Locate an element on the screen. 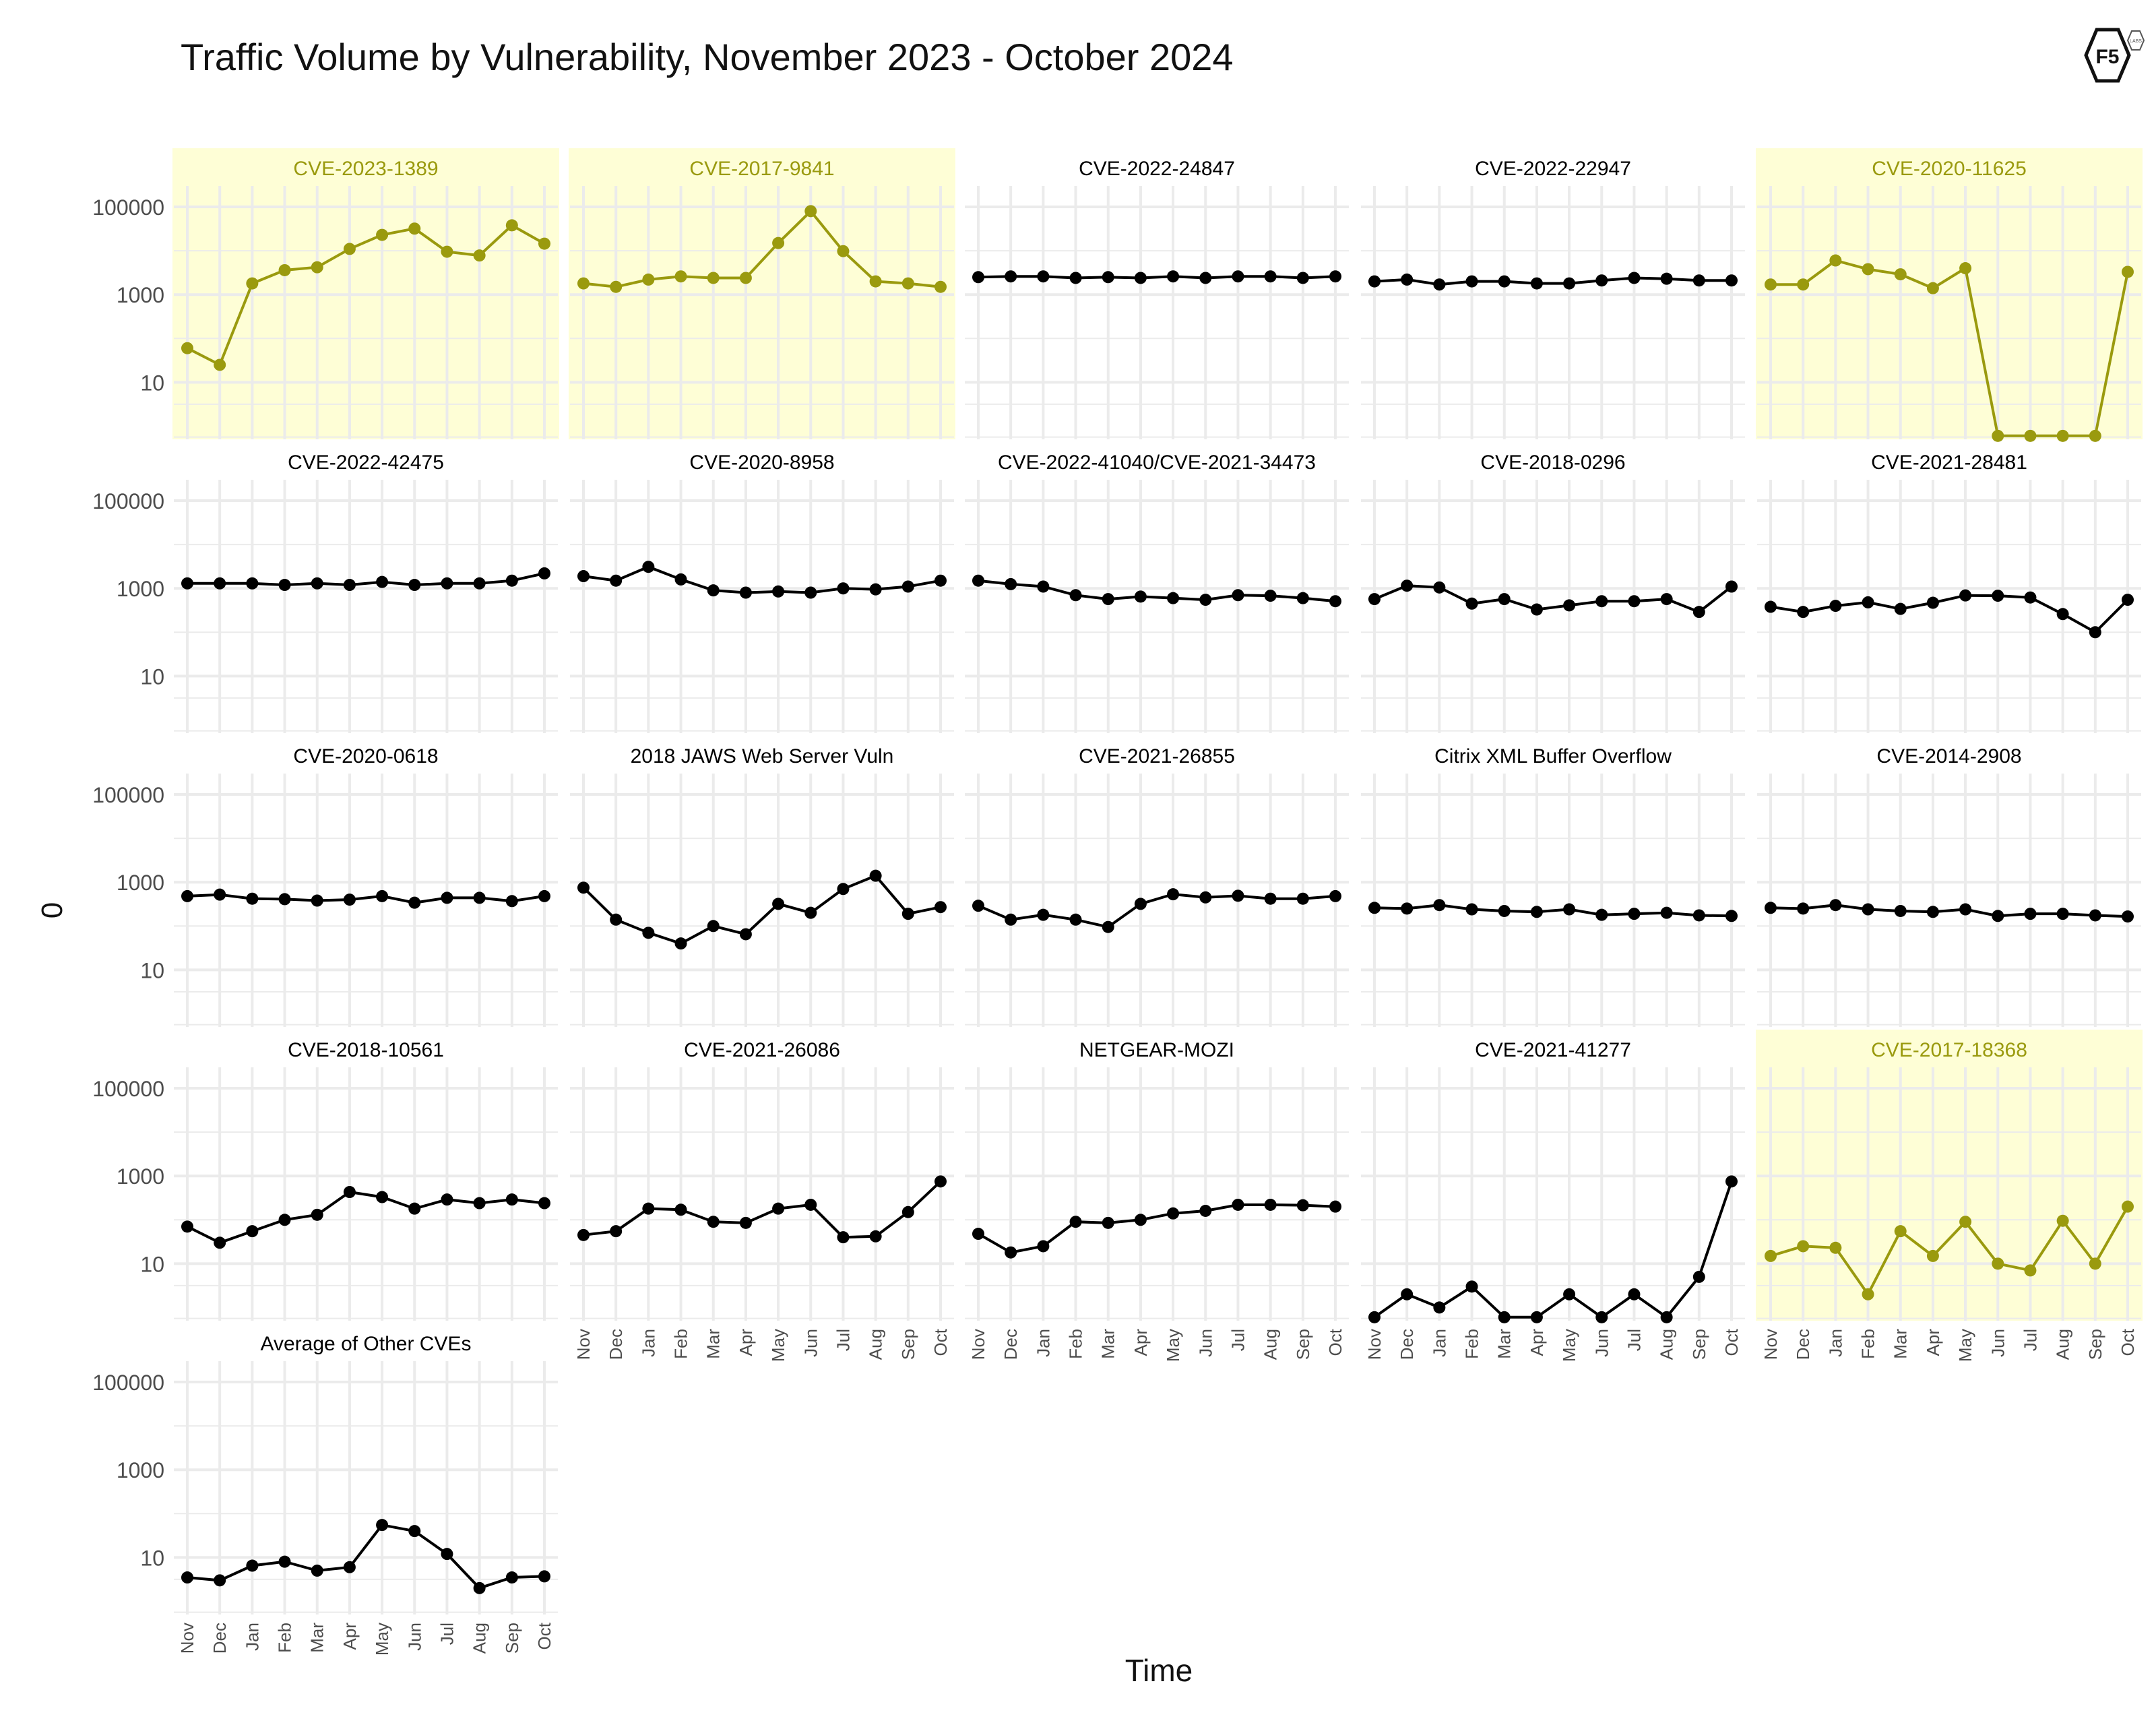 The image size is (2156, 1725). panel-title: Citrix XML Buffer Overflow is located at coordinates (1553, 756).